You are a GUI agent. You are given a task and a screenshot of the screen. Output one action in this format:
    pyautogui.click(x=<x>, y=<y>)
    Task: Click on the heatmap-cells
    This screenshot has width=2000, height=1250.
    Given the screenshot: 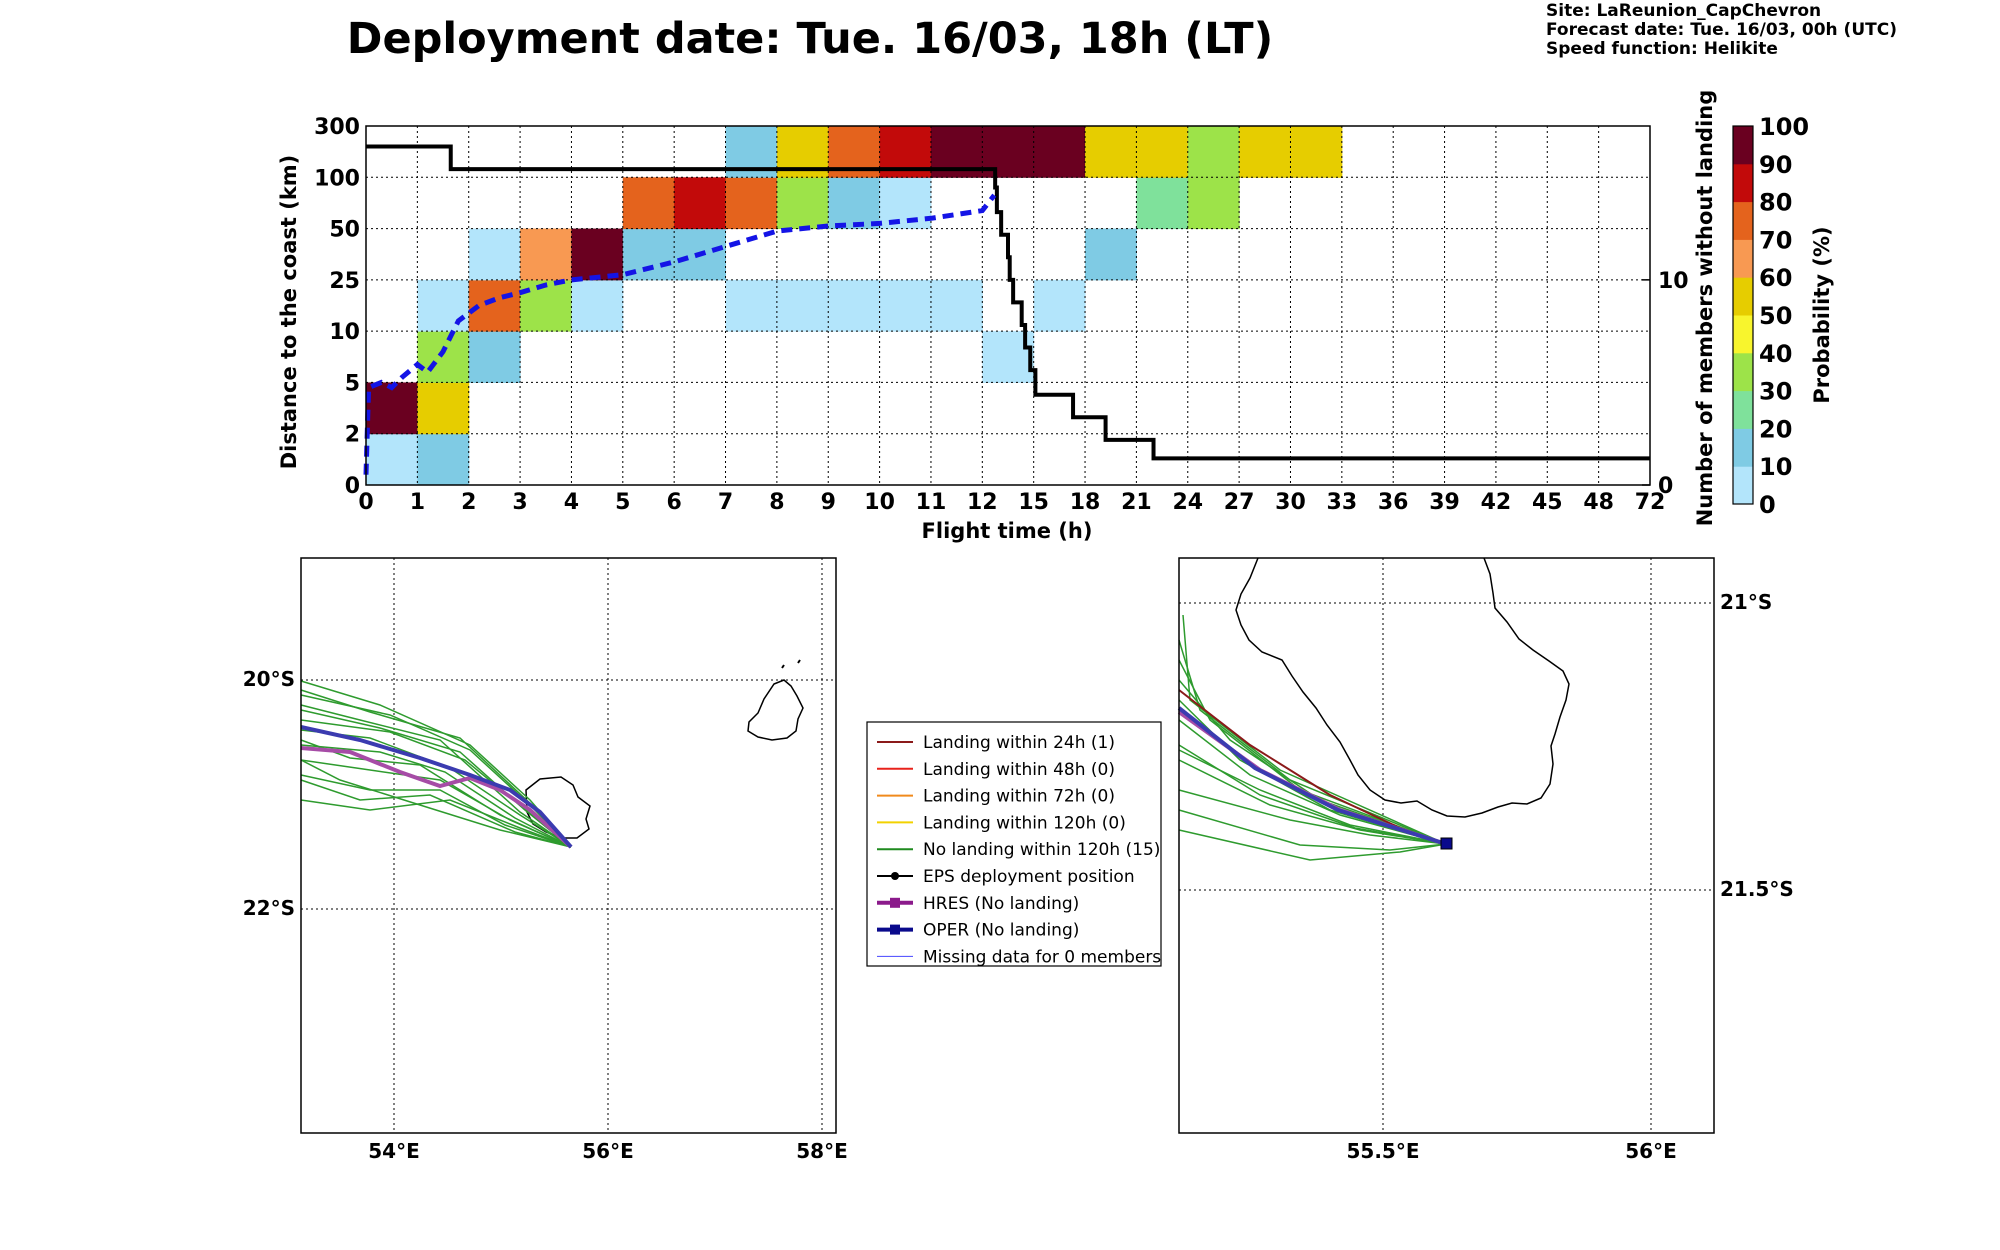 What is the action you would take?
    pyautogui.click(x=854, y=306)
    